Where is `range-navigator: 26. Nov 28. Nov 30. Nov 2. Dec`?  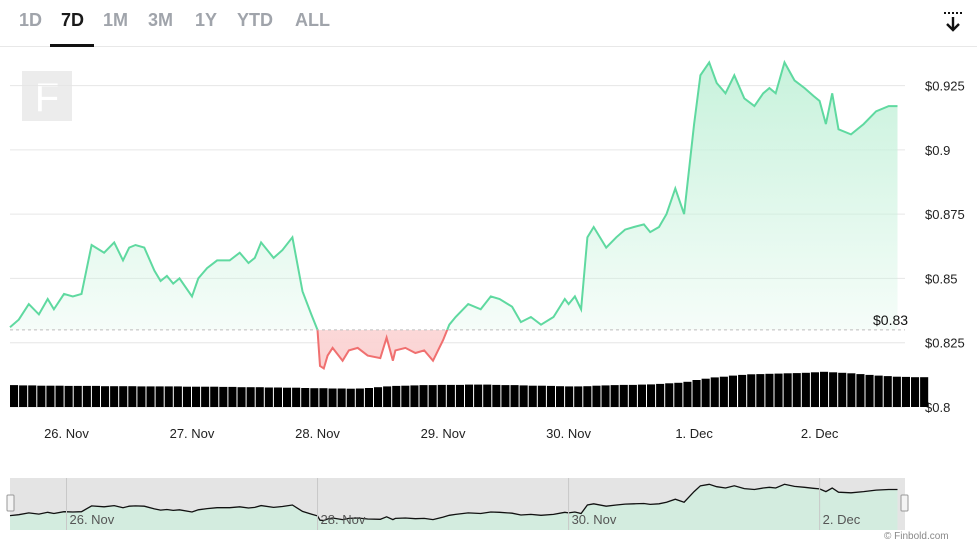
range-navigator: 26. Nov 28. Nov 30. Nov 2. Dec is located at coordinates (488, 501).